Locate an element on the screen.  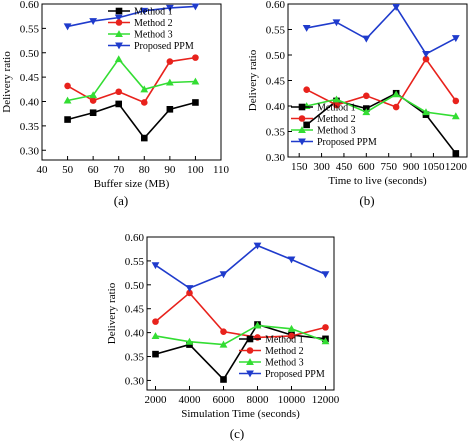
y-tick-label: 0.55 is located at coordinates (276, 31).